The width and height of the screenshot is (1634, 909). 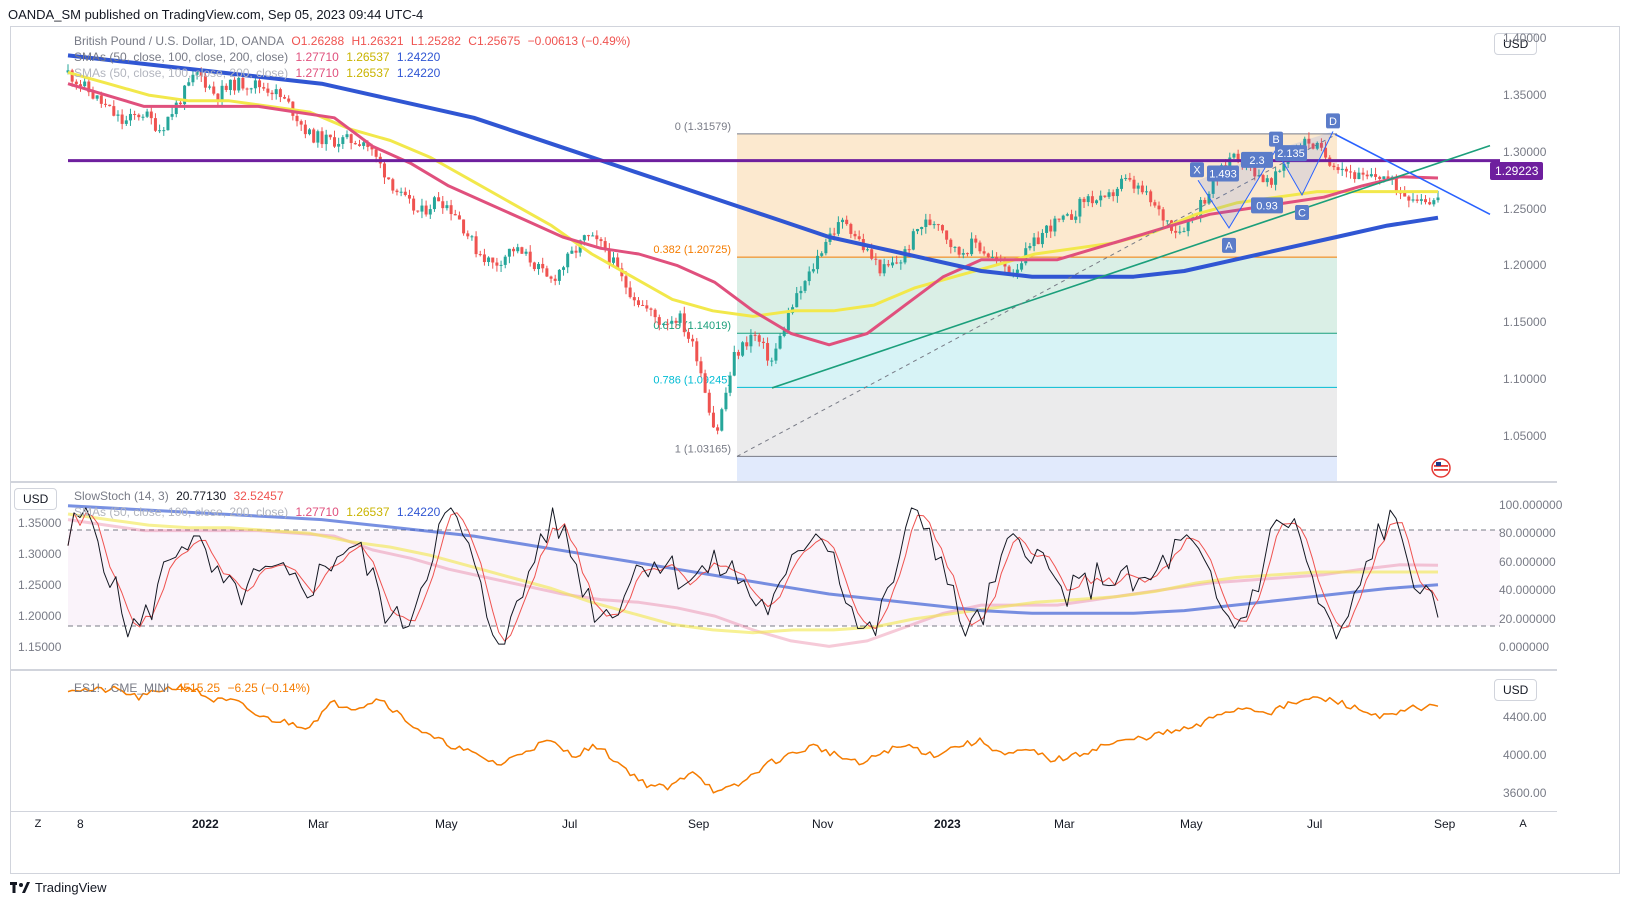 I want to click on sma-label: SMAs (50, close, 100, close, 200, close), so click(x=181, y=57).